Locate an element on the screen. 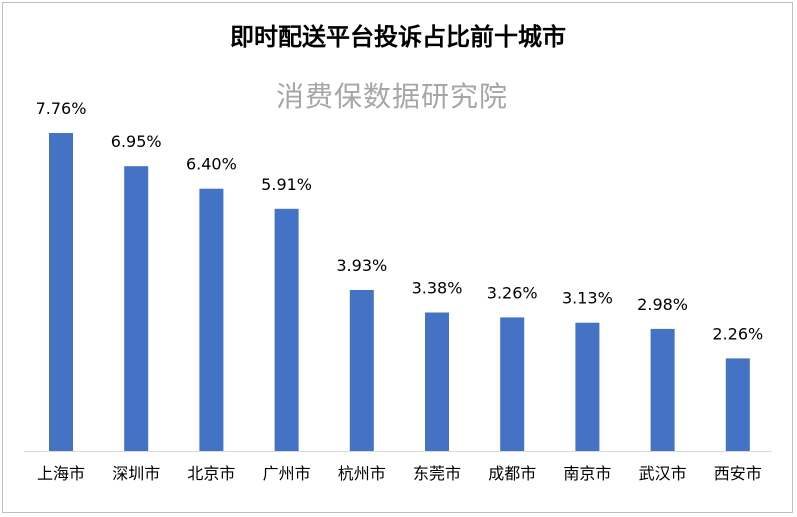  category-label-7: 南京市 is located at coordinates (587, 473).